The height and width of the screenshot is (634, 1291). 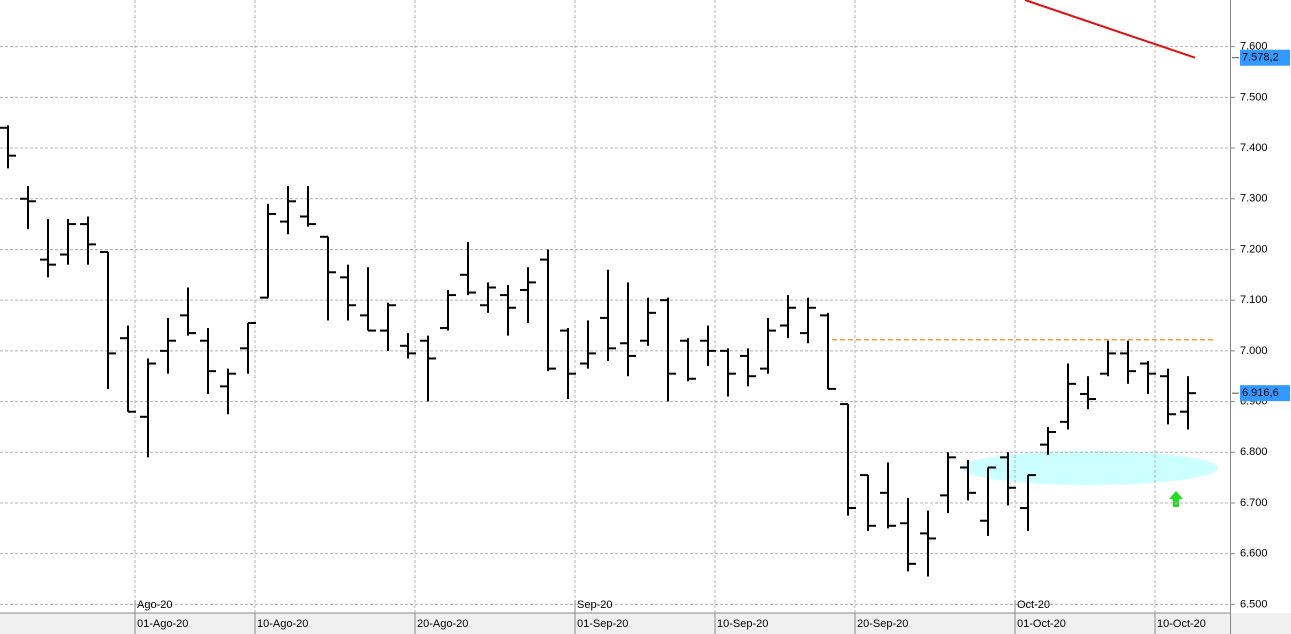 I want to click on period-label: Sep-20, so click(x=594, y=605).